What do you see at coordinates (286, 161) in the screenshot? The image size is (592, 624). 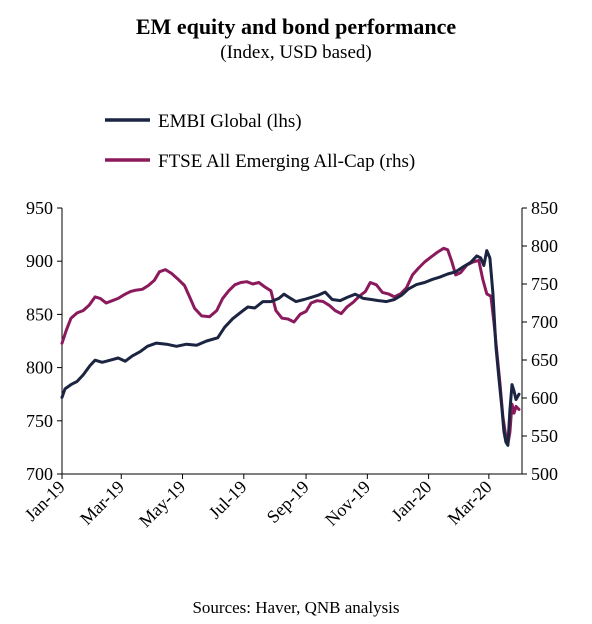 I see `legend-label-ftse: FTSE All Emerging All-Cap (rhs)` at bounding box center [286, 161].